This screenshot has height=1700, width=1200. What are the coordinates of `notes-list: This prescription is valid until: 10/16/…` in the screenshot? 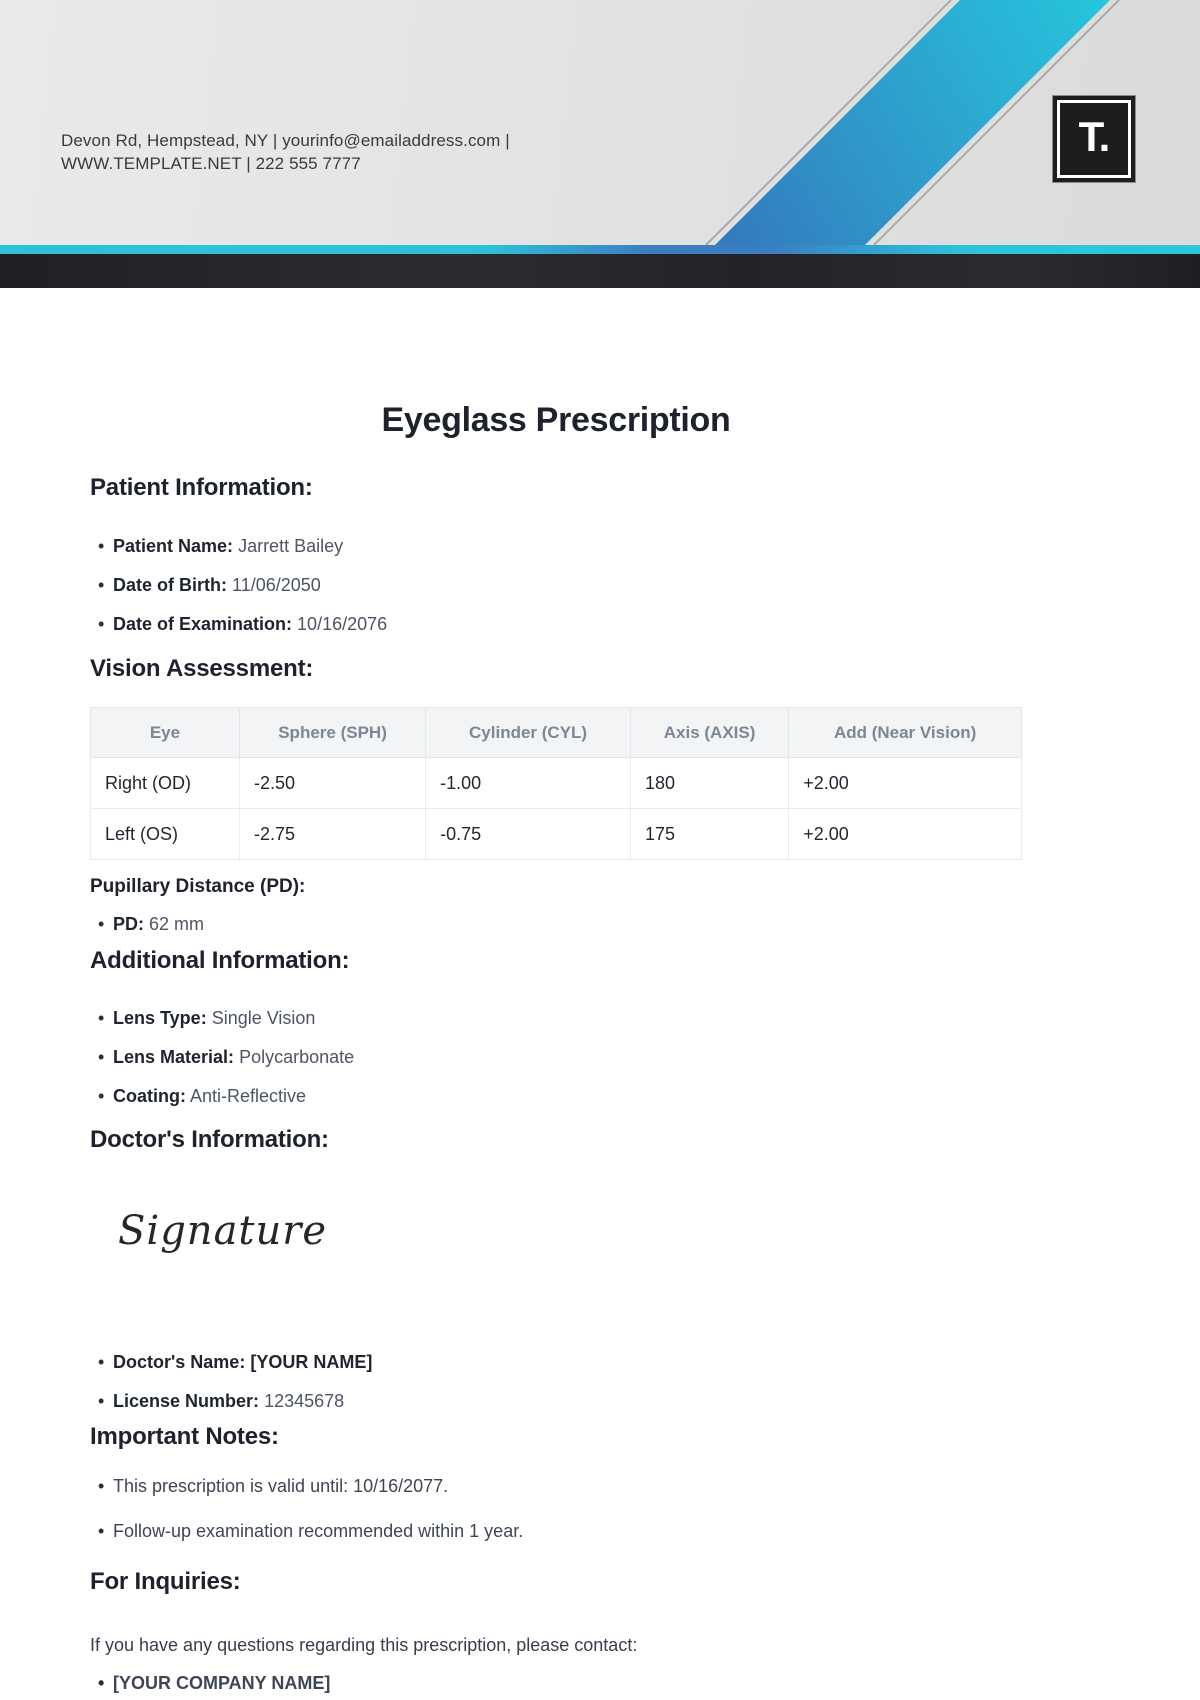 It's located at (556, 1509).